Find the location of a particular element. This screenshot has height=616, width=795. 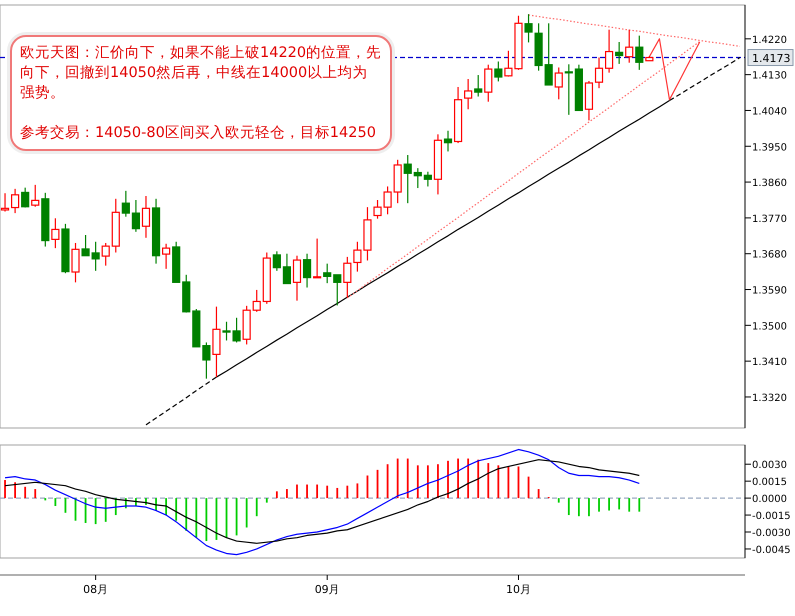

y-tick-label: -0.0030 is located at coordinates (771, 534).